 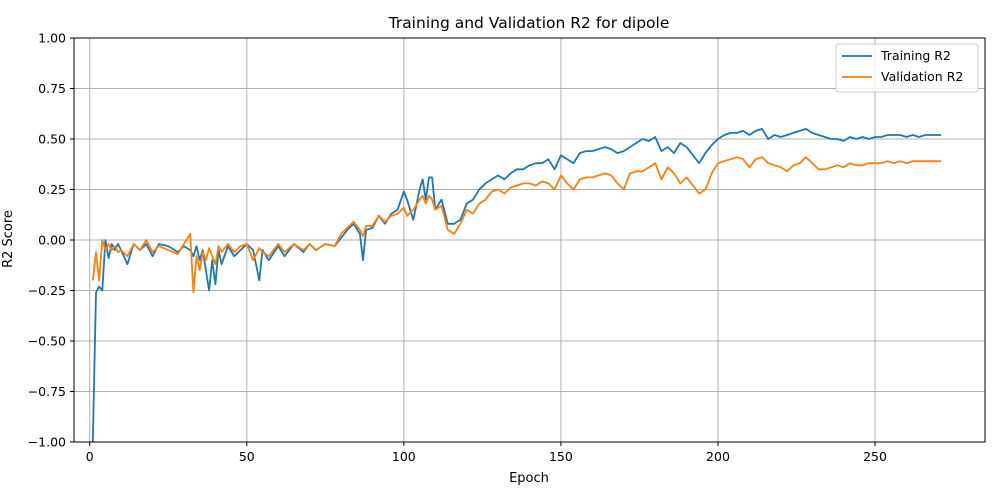 I want to click on y-tick-label: 0.75, so click(x=52, y=88).